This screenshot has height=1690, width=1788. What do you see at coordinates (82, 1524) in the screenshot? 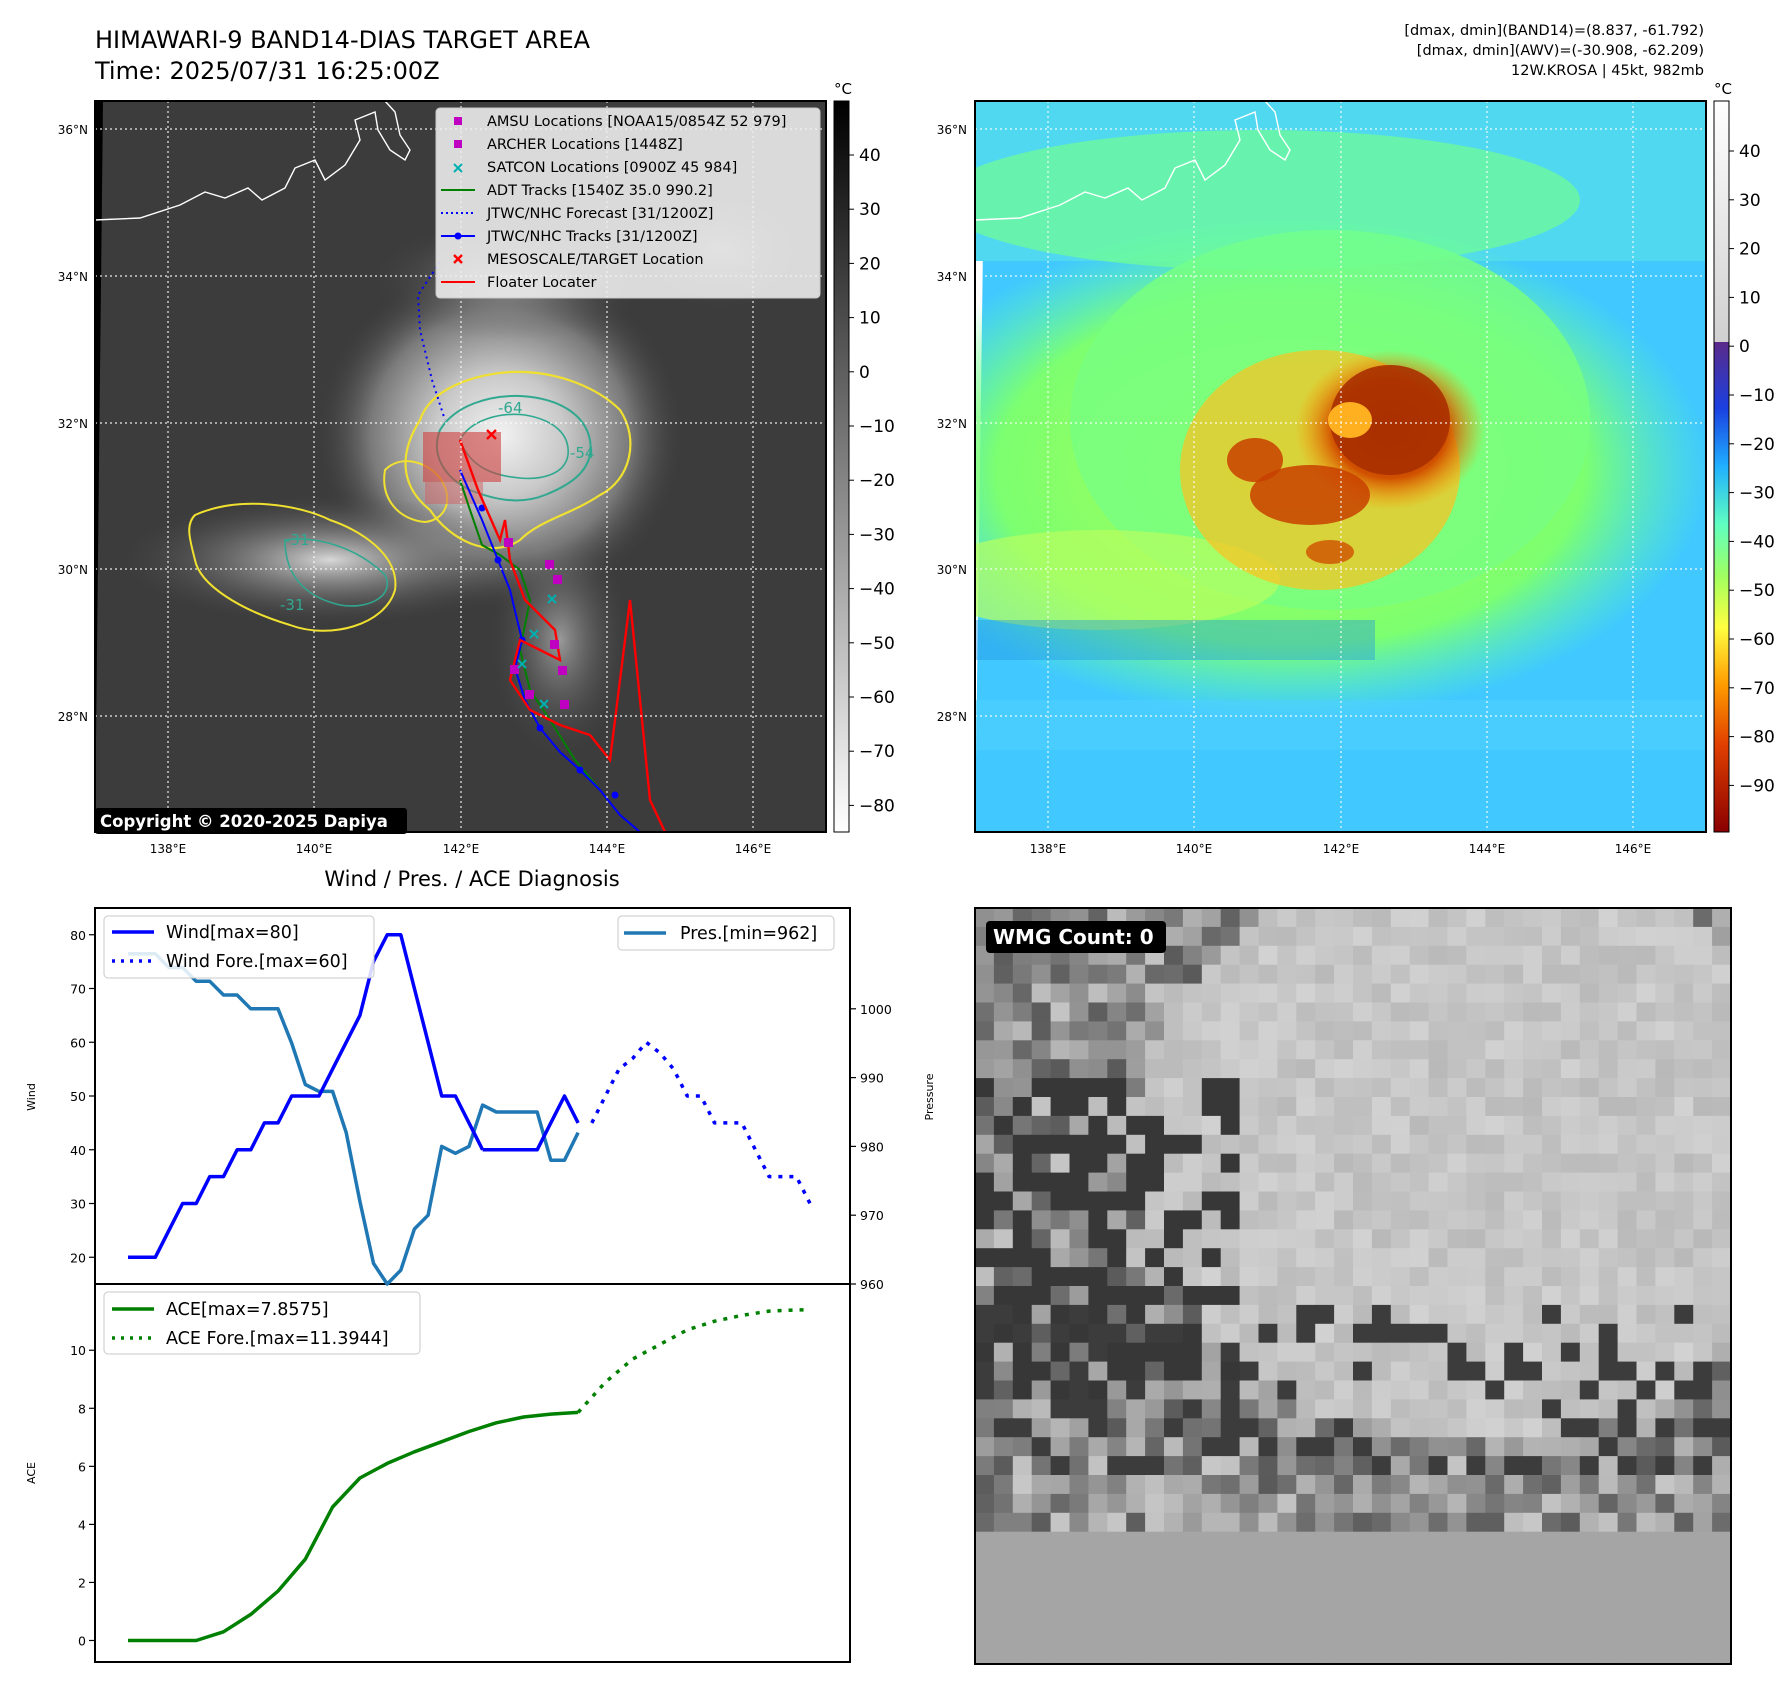
I see `axis-tick-label: 4` at bounding box center [82, 1524].